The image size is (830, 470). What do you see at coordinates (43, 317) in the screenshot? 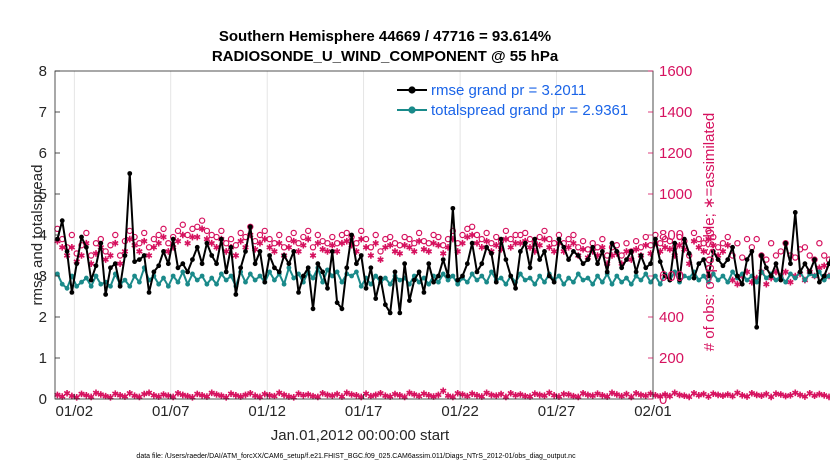
I see `y-left-tick-label: 2` at bounding box center [43, 317].